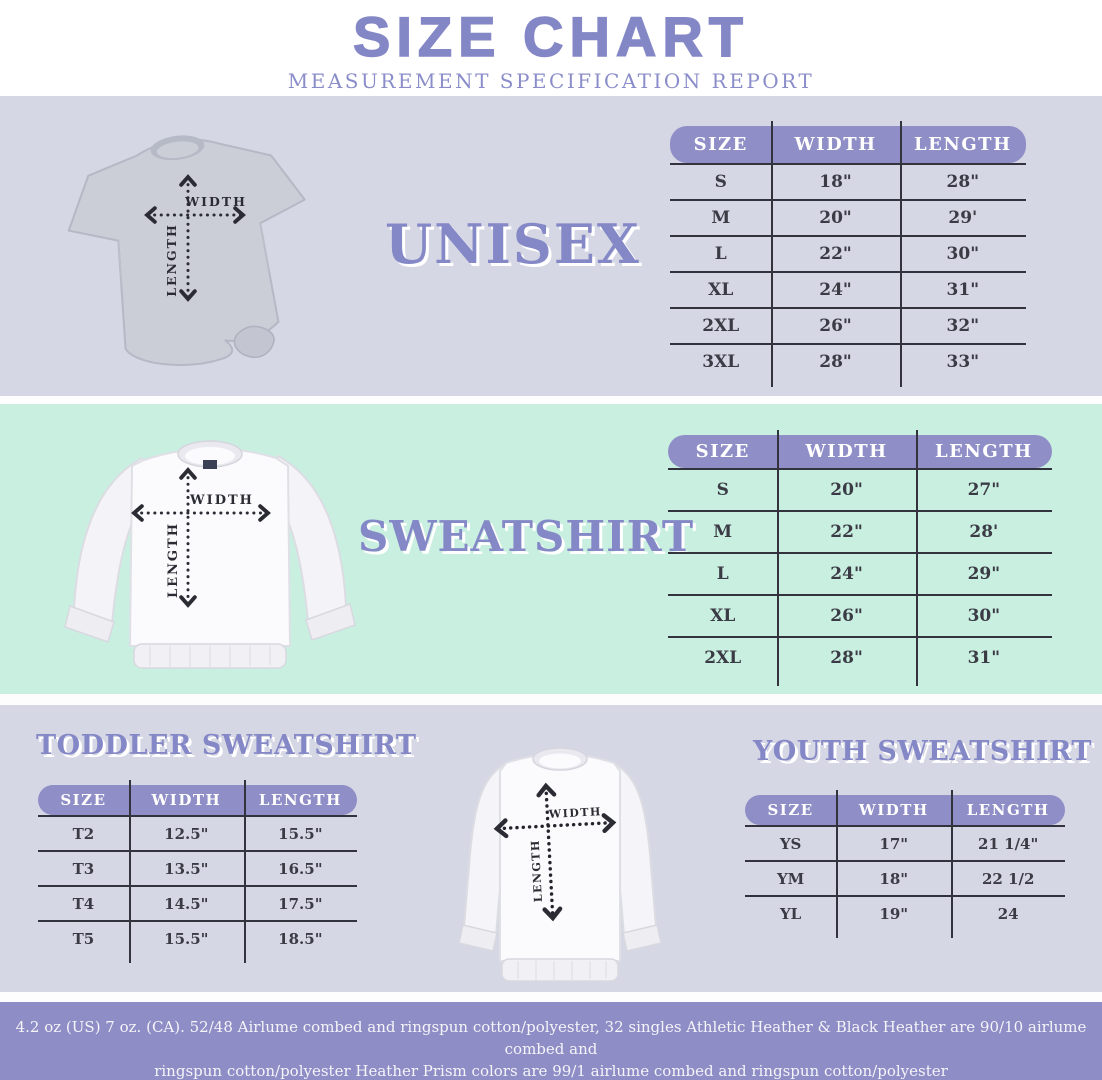 The width and height of the screenshot is (1102, 1080). I want to click on table-row: M 20" 29', so click(848, 217).